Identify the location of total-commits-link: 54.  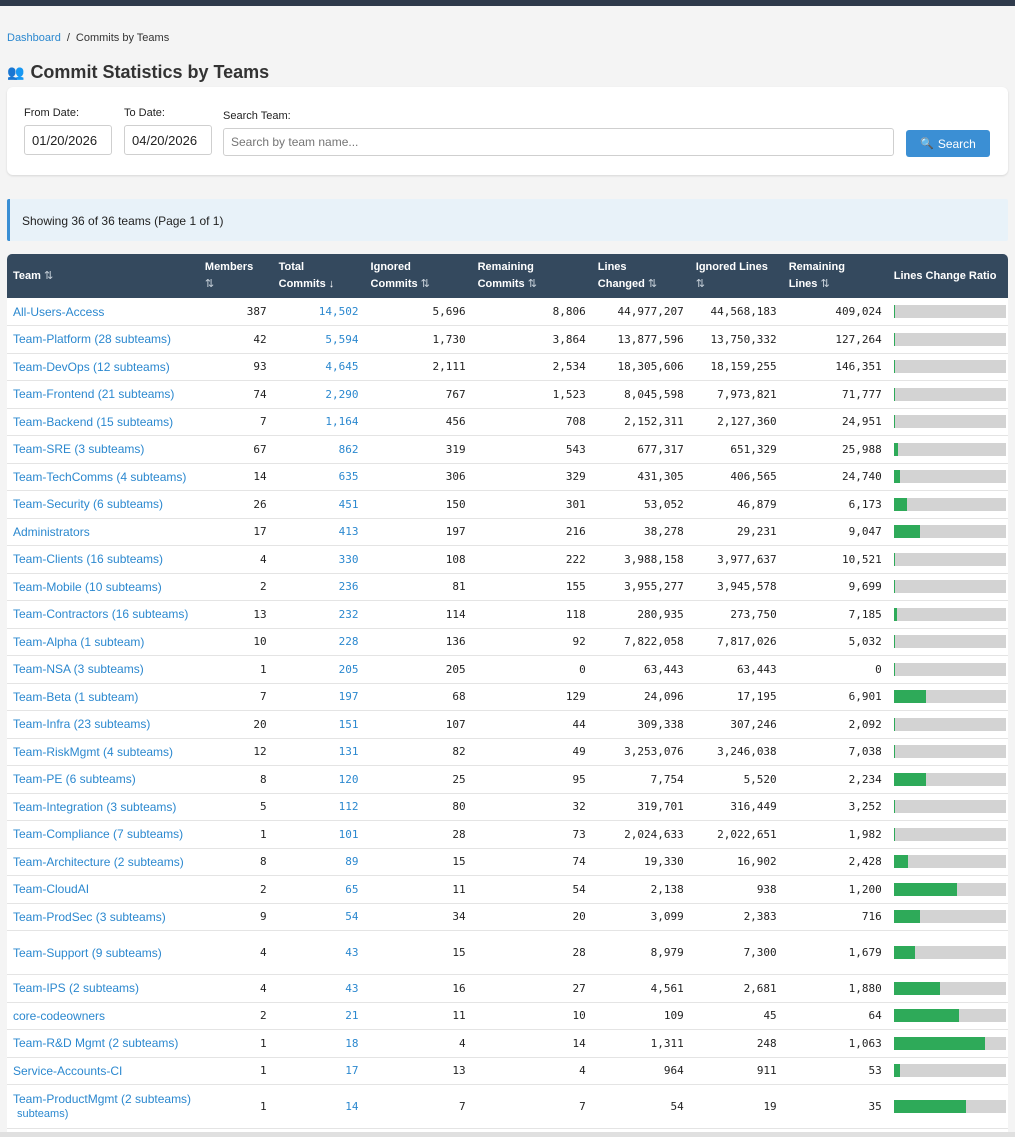
(318, 917).